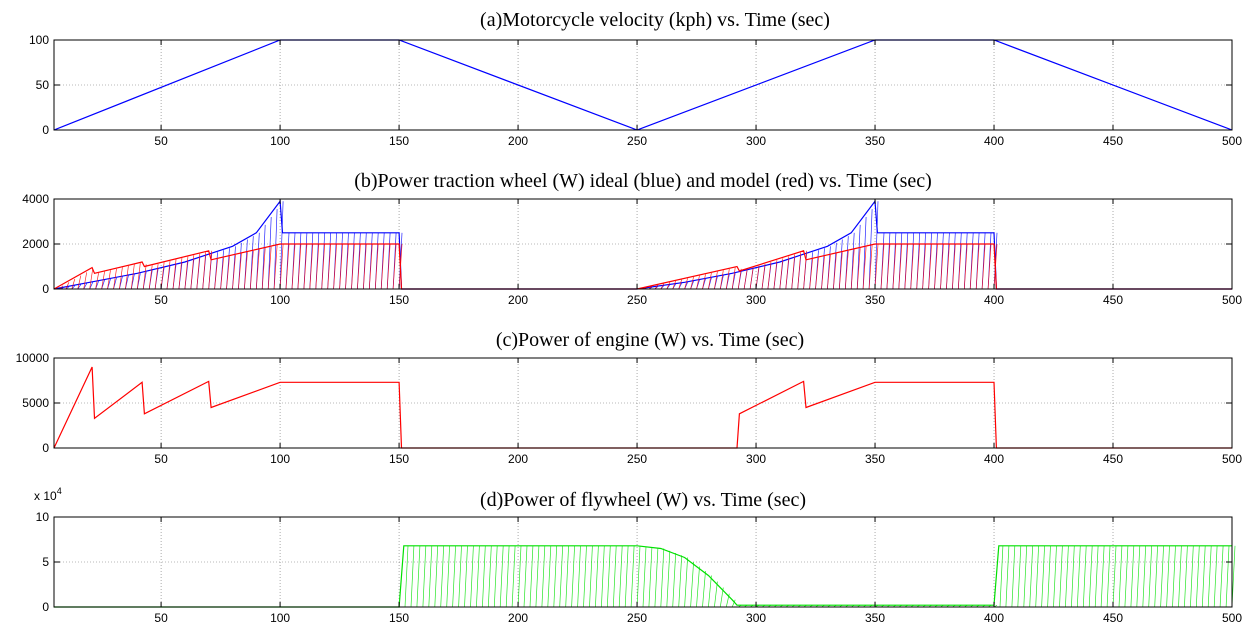 The height and width of the screenshot is (626, 1251). Describe the element at coordinates (528, 266) in the screenshot. I see `panel-b-series-1-hatch` at that location.